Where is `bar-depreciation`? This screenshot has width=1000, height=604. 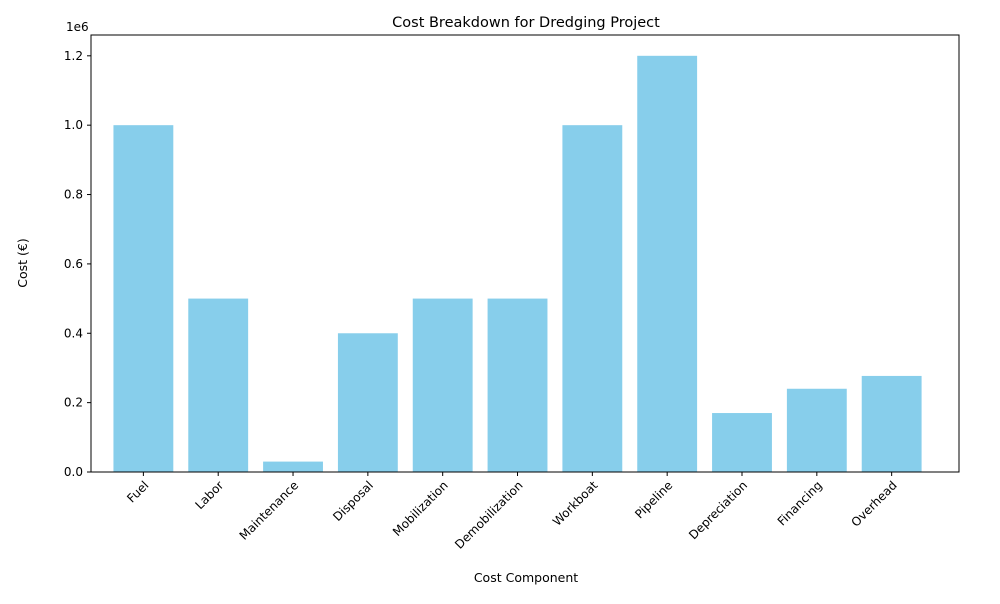 bar-depreciation is located at coordinates (742, 442).